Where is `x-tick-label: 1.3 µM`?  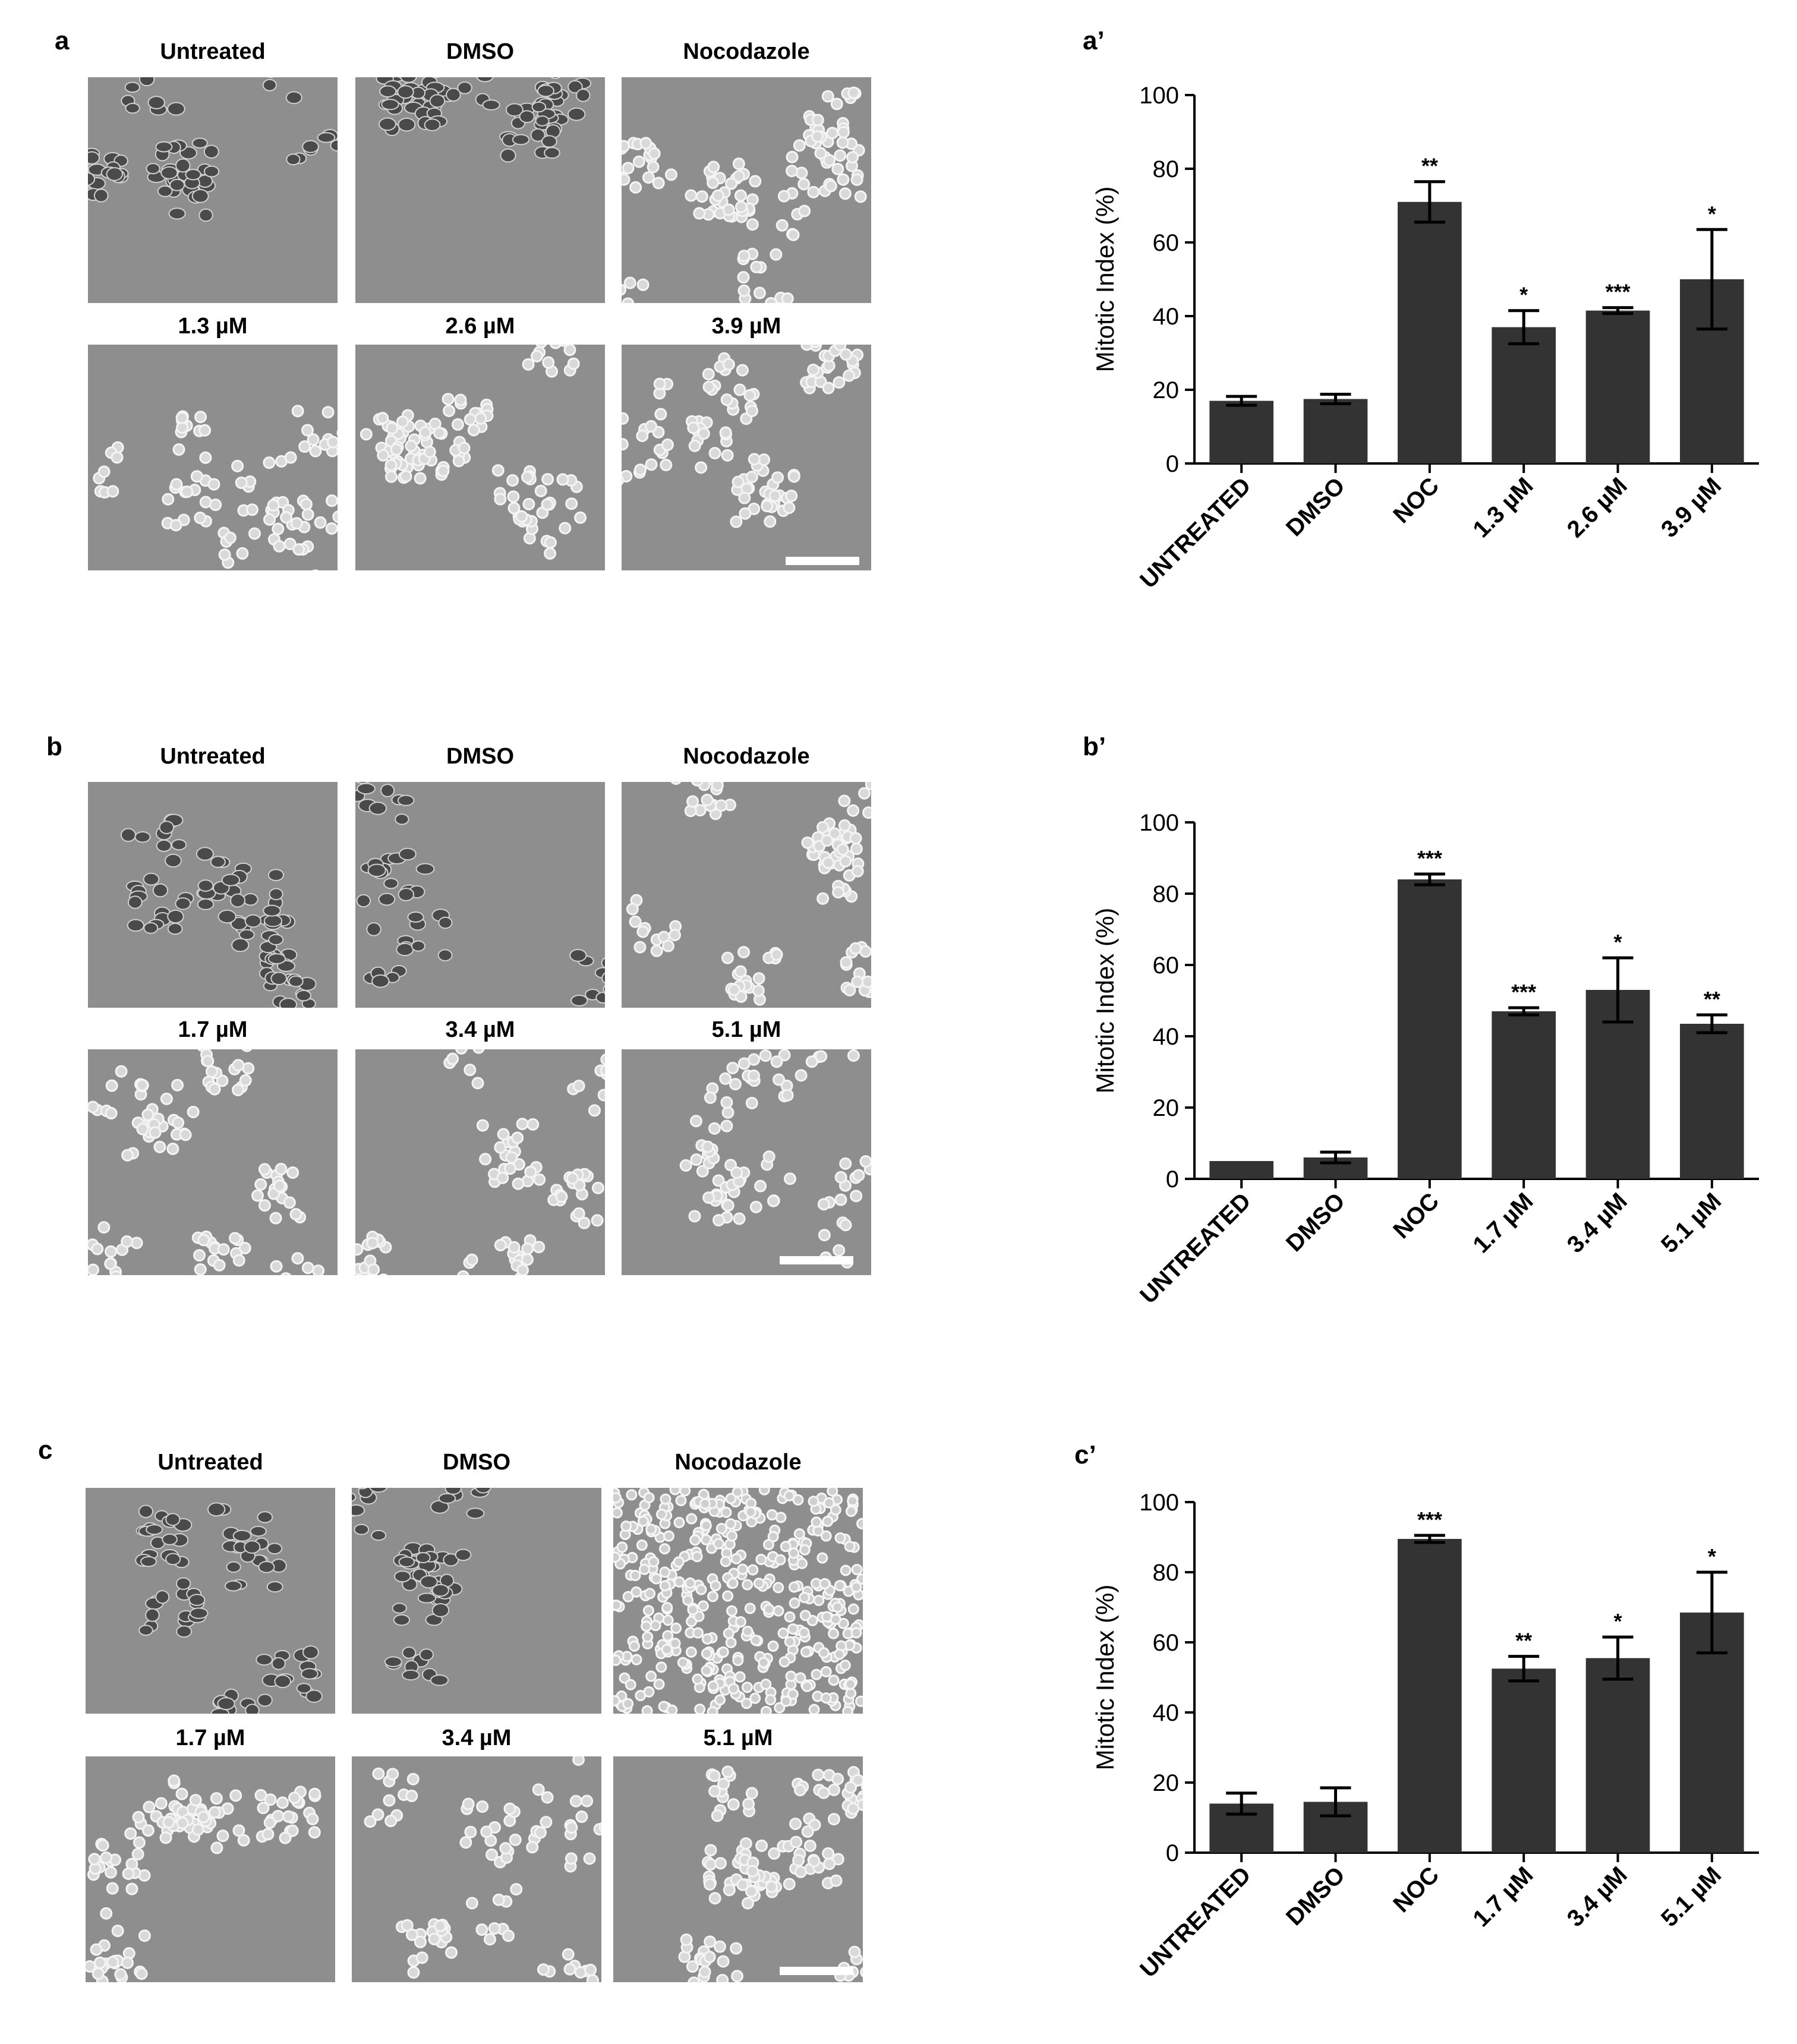
x-tick-label: 1.3 µM is located at coordinates (1503, 507).